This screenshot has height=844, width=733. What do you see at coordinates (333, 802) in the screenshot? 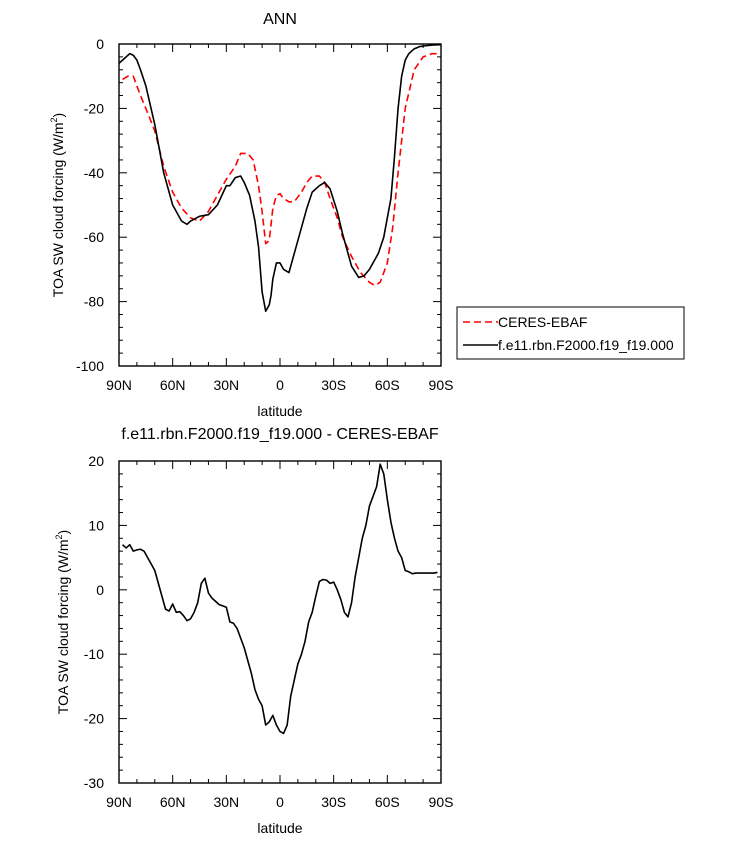
I see `bottom-x-tick-label: 30S` at bounding box center [333, 802].